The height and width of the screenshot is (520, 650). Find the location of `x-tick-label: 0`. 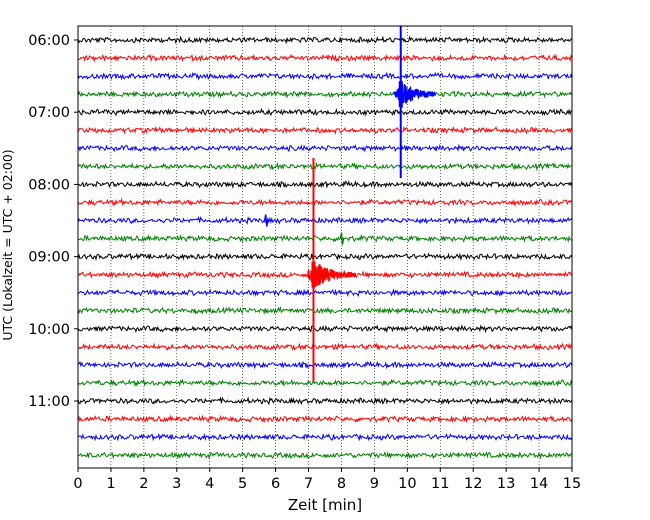

x-tick-label: 0 is located at coordinates (77, 484).